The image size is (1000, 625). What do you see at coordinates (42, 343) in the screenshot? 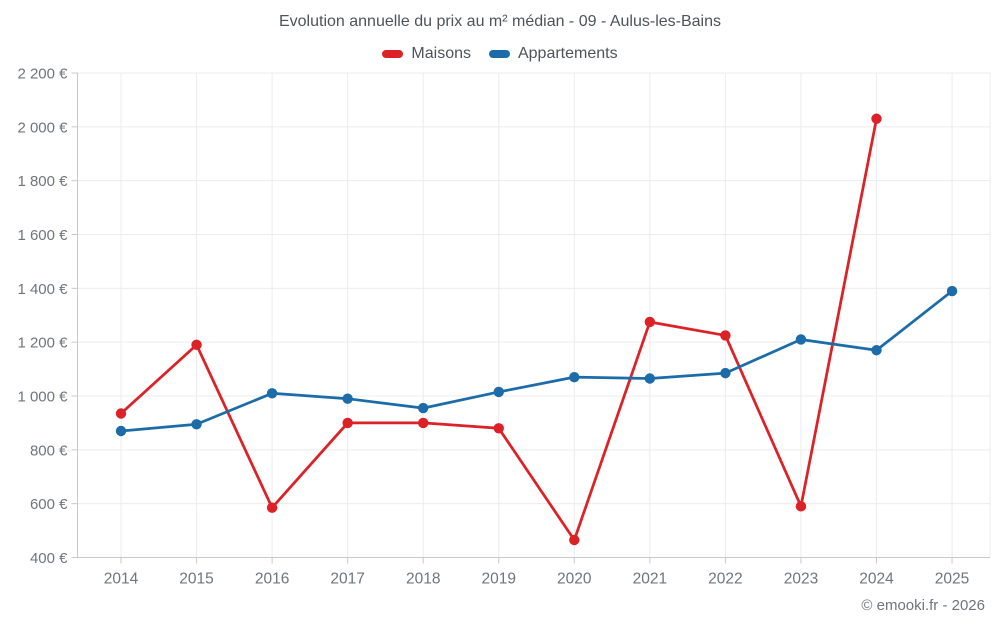
I see `y-axis-label: 1 200 €` at bounding box center [42, 343].